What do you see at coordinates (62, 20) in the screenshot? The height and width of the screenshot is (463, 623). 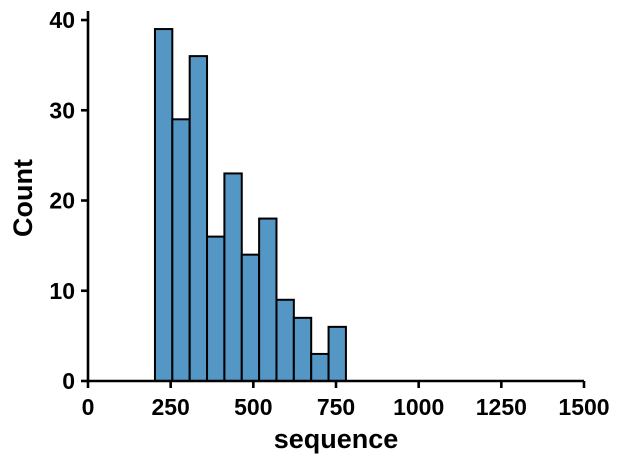 I see `y-tick-label: 40` at bounding box center [62, 20].